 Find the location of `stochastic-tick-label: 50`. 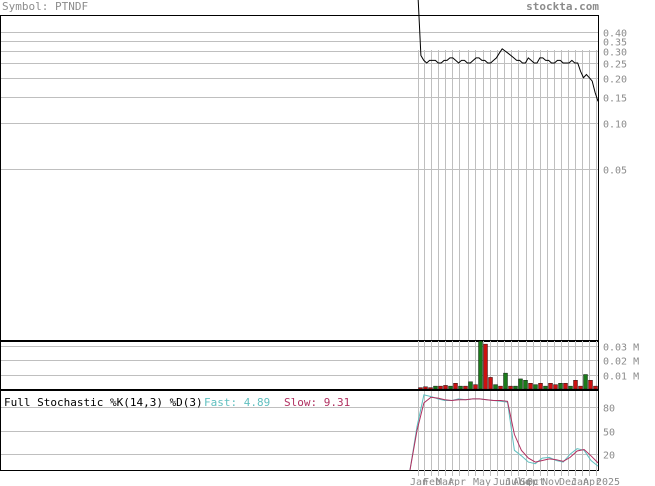

stochastic-tick-label: 50 is located at coordinates (609, 433).